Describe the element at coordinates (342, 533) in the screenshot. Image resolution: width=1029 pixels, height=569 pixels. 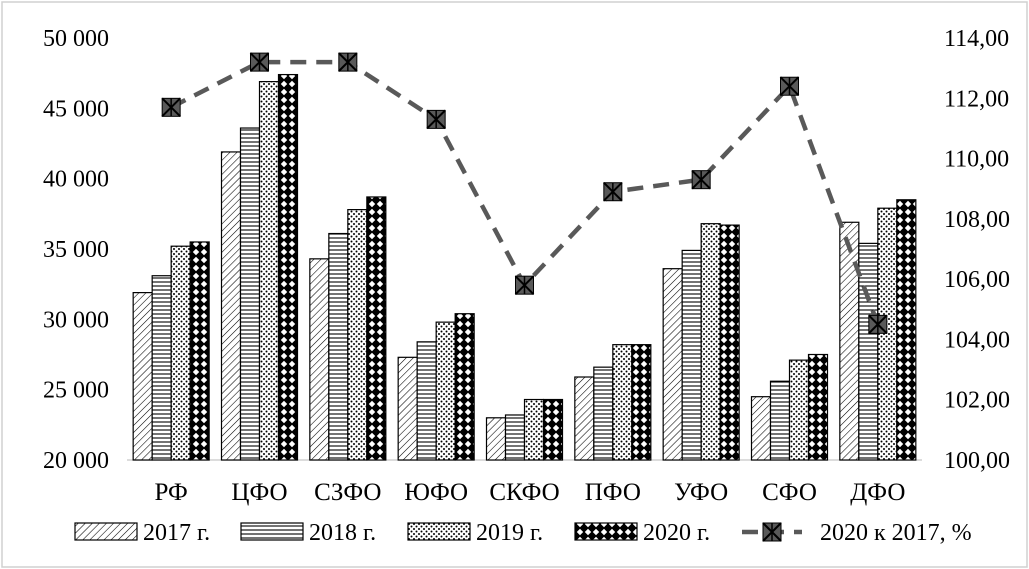
I see `legend-label: 2018 г.` at that location.